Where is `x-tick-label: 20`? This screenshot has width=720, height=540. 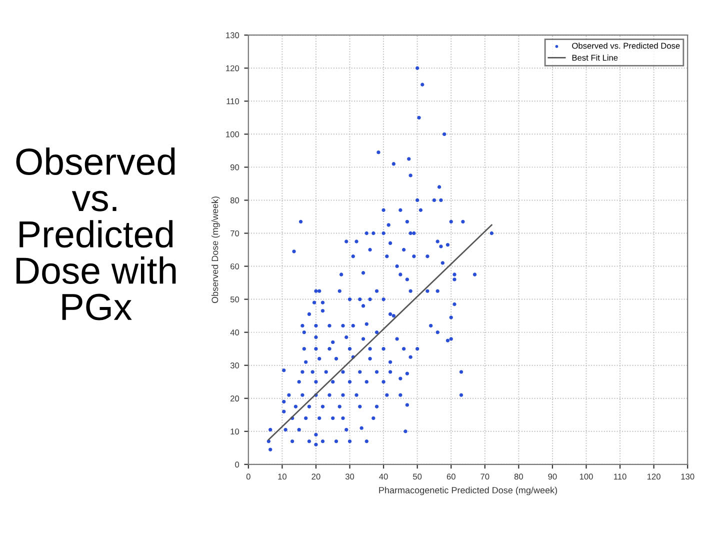
x-tick-label: 20 is located at coordinates (316, 477).